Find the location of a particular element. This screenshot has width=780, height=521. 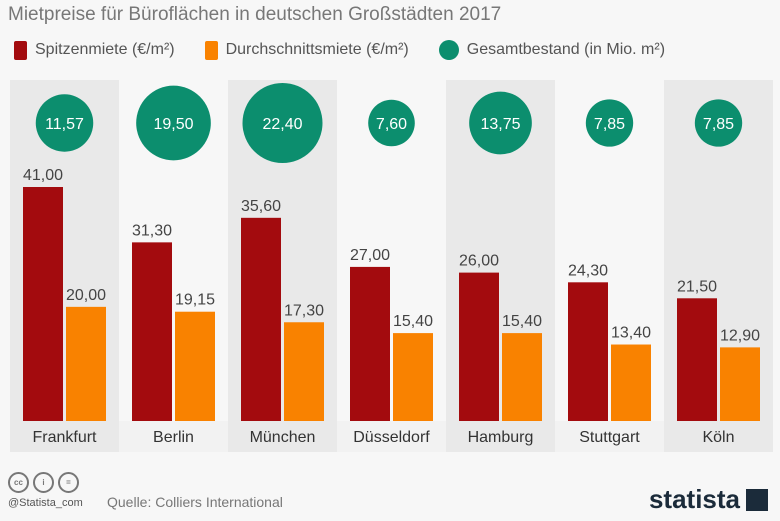

category-label: München is located at coordinates (283, 437).